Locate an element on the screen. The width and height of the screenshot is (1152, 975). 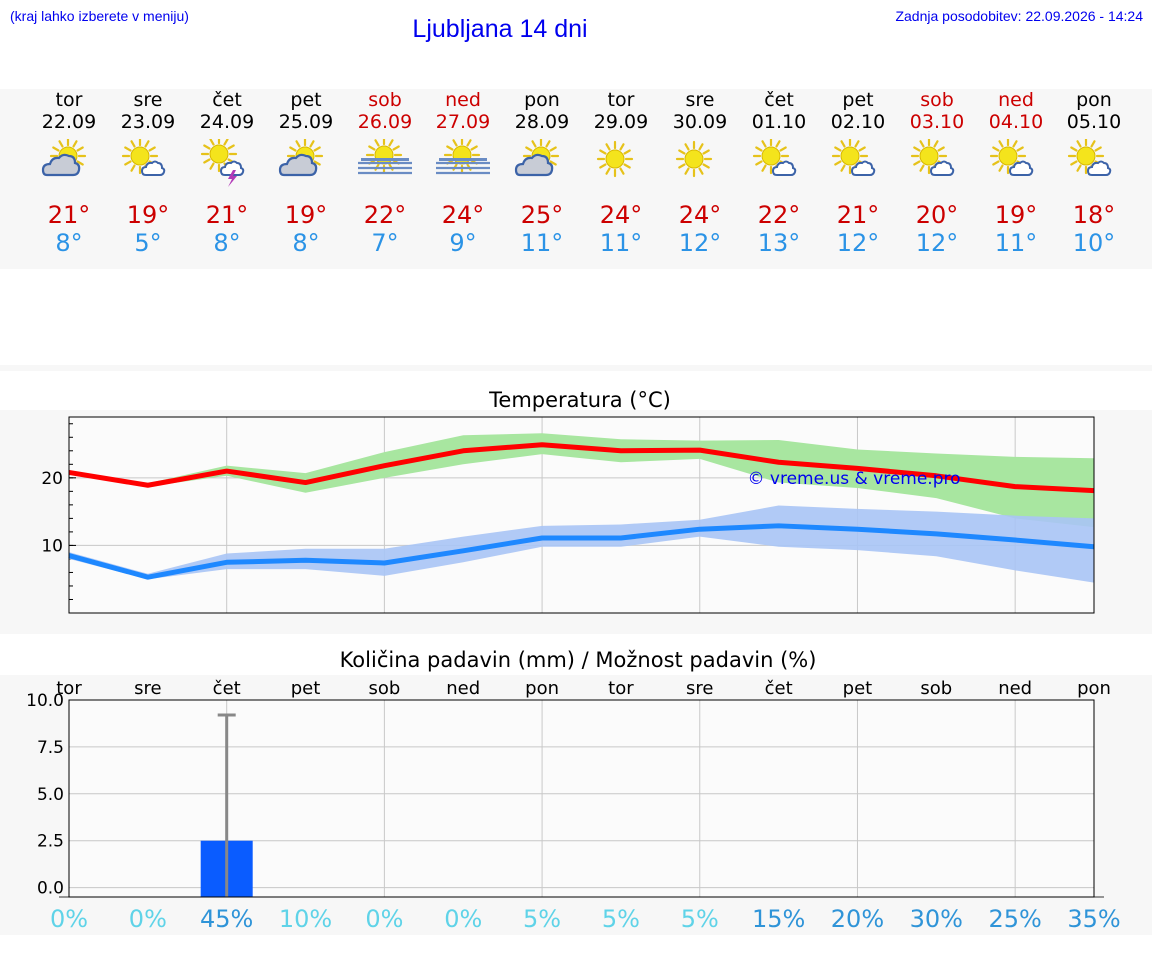
day-column: tor 29.09 24° 11° is located at coordinates (621, 173).